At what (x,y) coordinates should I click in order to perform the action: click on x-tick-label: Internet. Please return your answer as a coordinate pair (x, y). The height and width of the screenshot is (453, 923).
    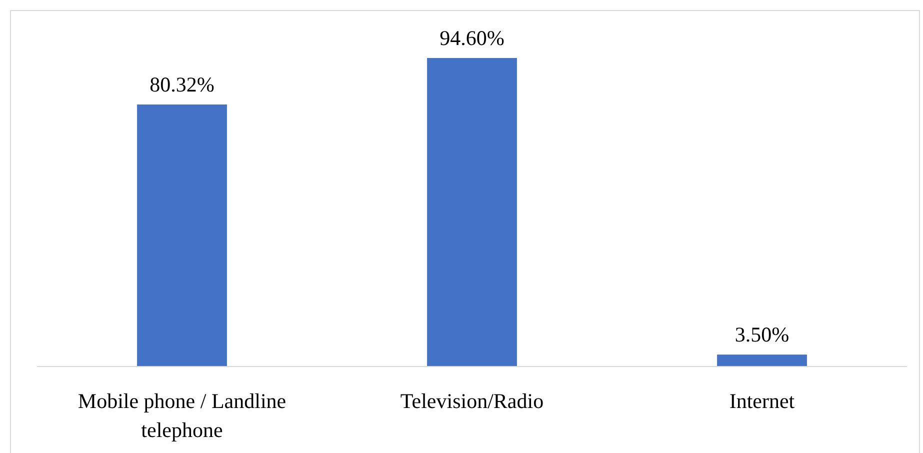
    Looking at the image, I should click on (762, 401).